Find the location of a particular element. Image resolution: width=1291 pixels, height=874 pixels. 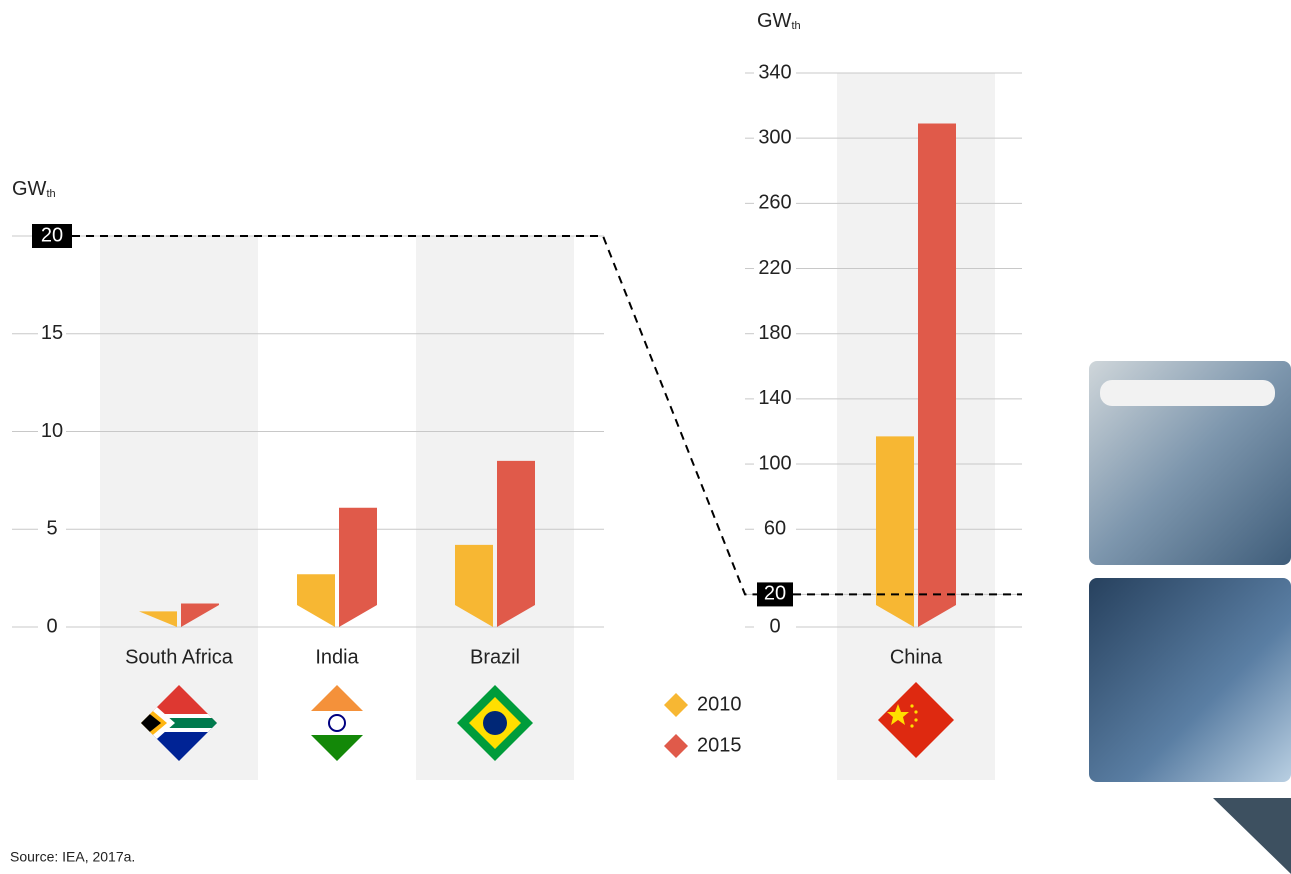

x-tick-label: Brazil is located at coordinates (495, 657).